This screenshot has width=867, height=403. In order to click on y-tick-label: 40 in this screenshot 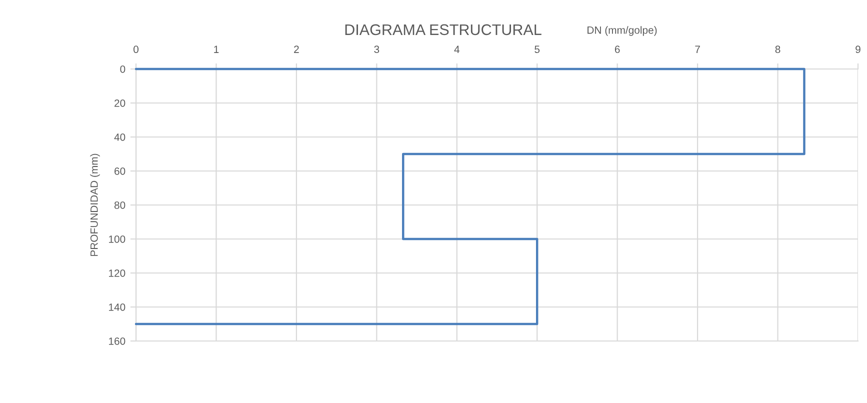, I will do `click(120, 137)`.